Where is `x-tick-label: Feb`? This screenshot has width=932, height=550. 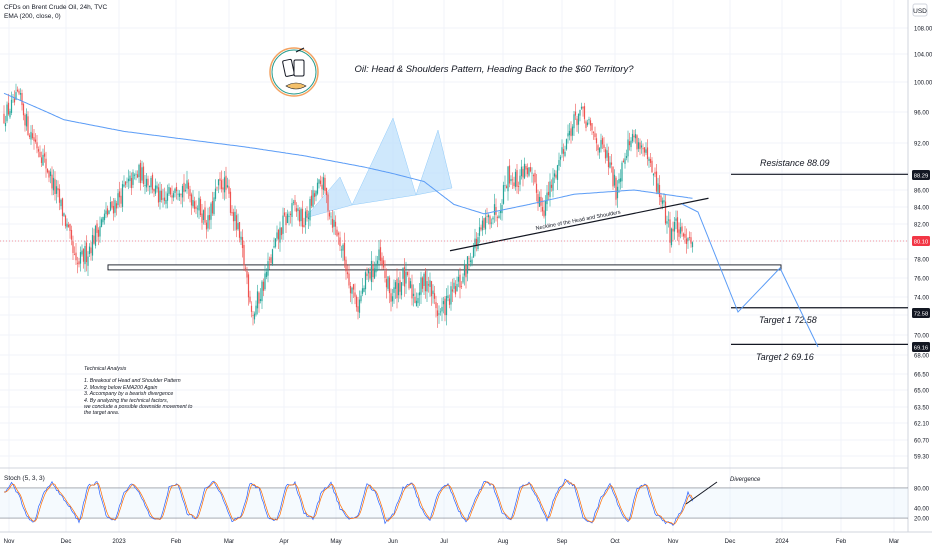
x-tick-label: Feb is located at coordinates (841, 542).